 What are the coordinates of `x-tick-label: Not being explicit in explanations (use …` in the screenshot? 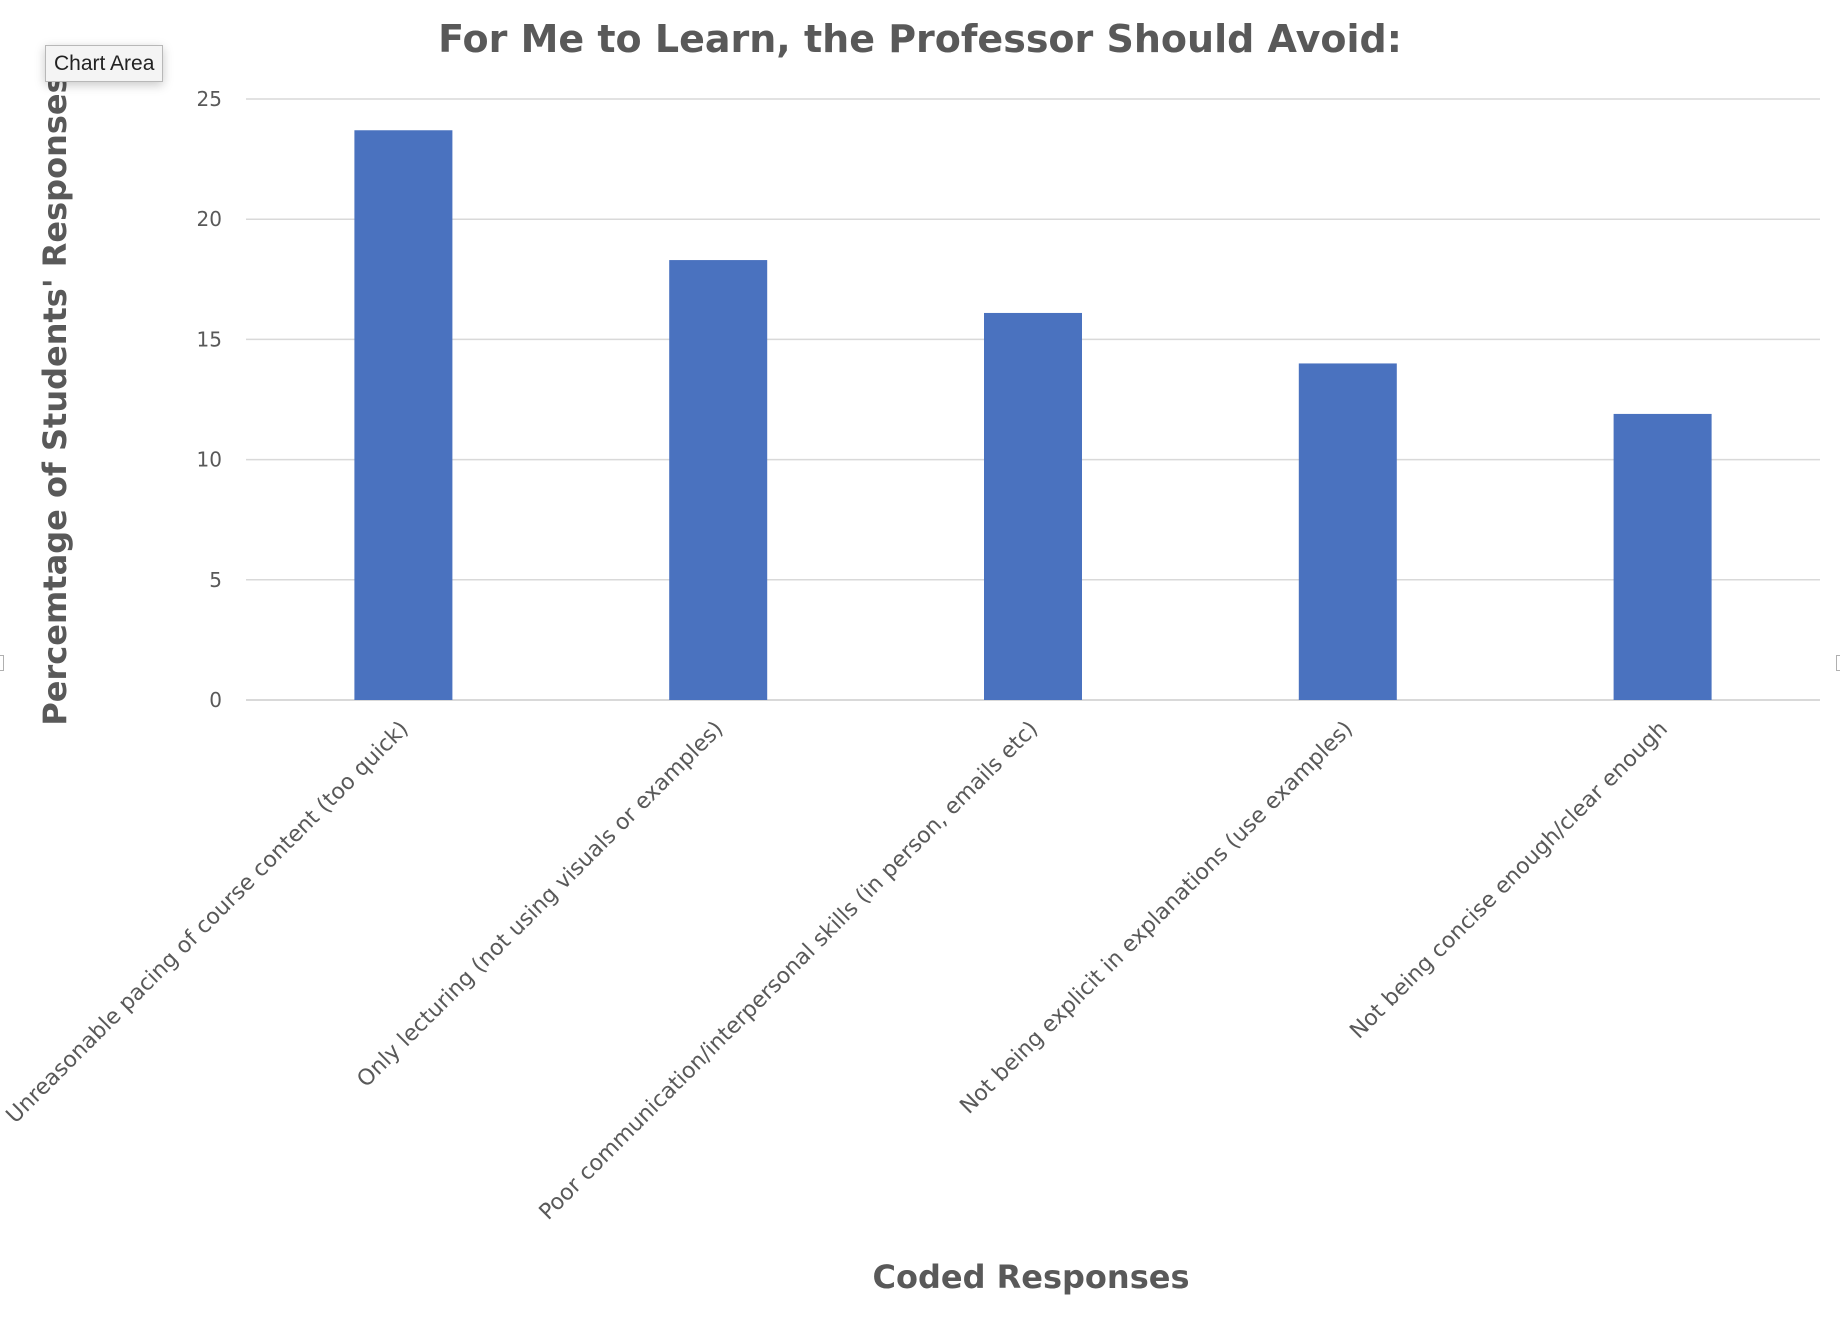 It's located at (1156, 918).